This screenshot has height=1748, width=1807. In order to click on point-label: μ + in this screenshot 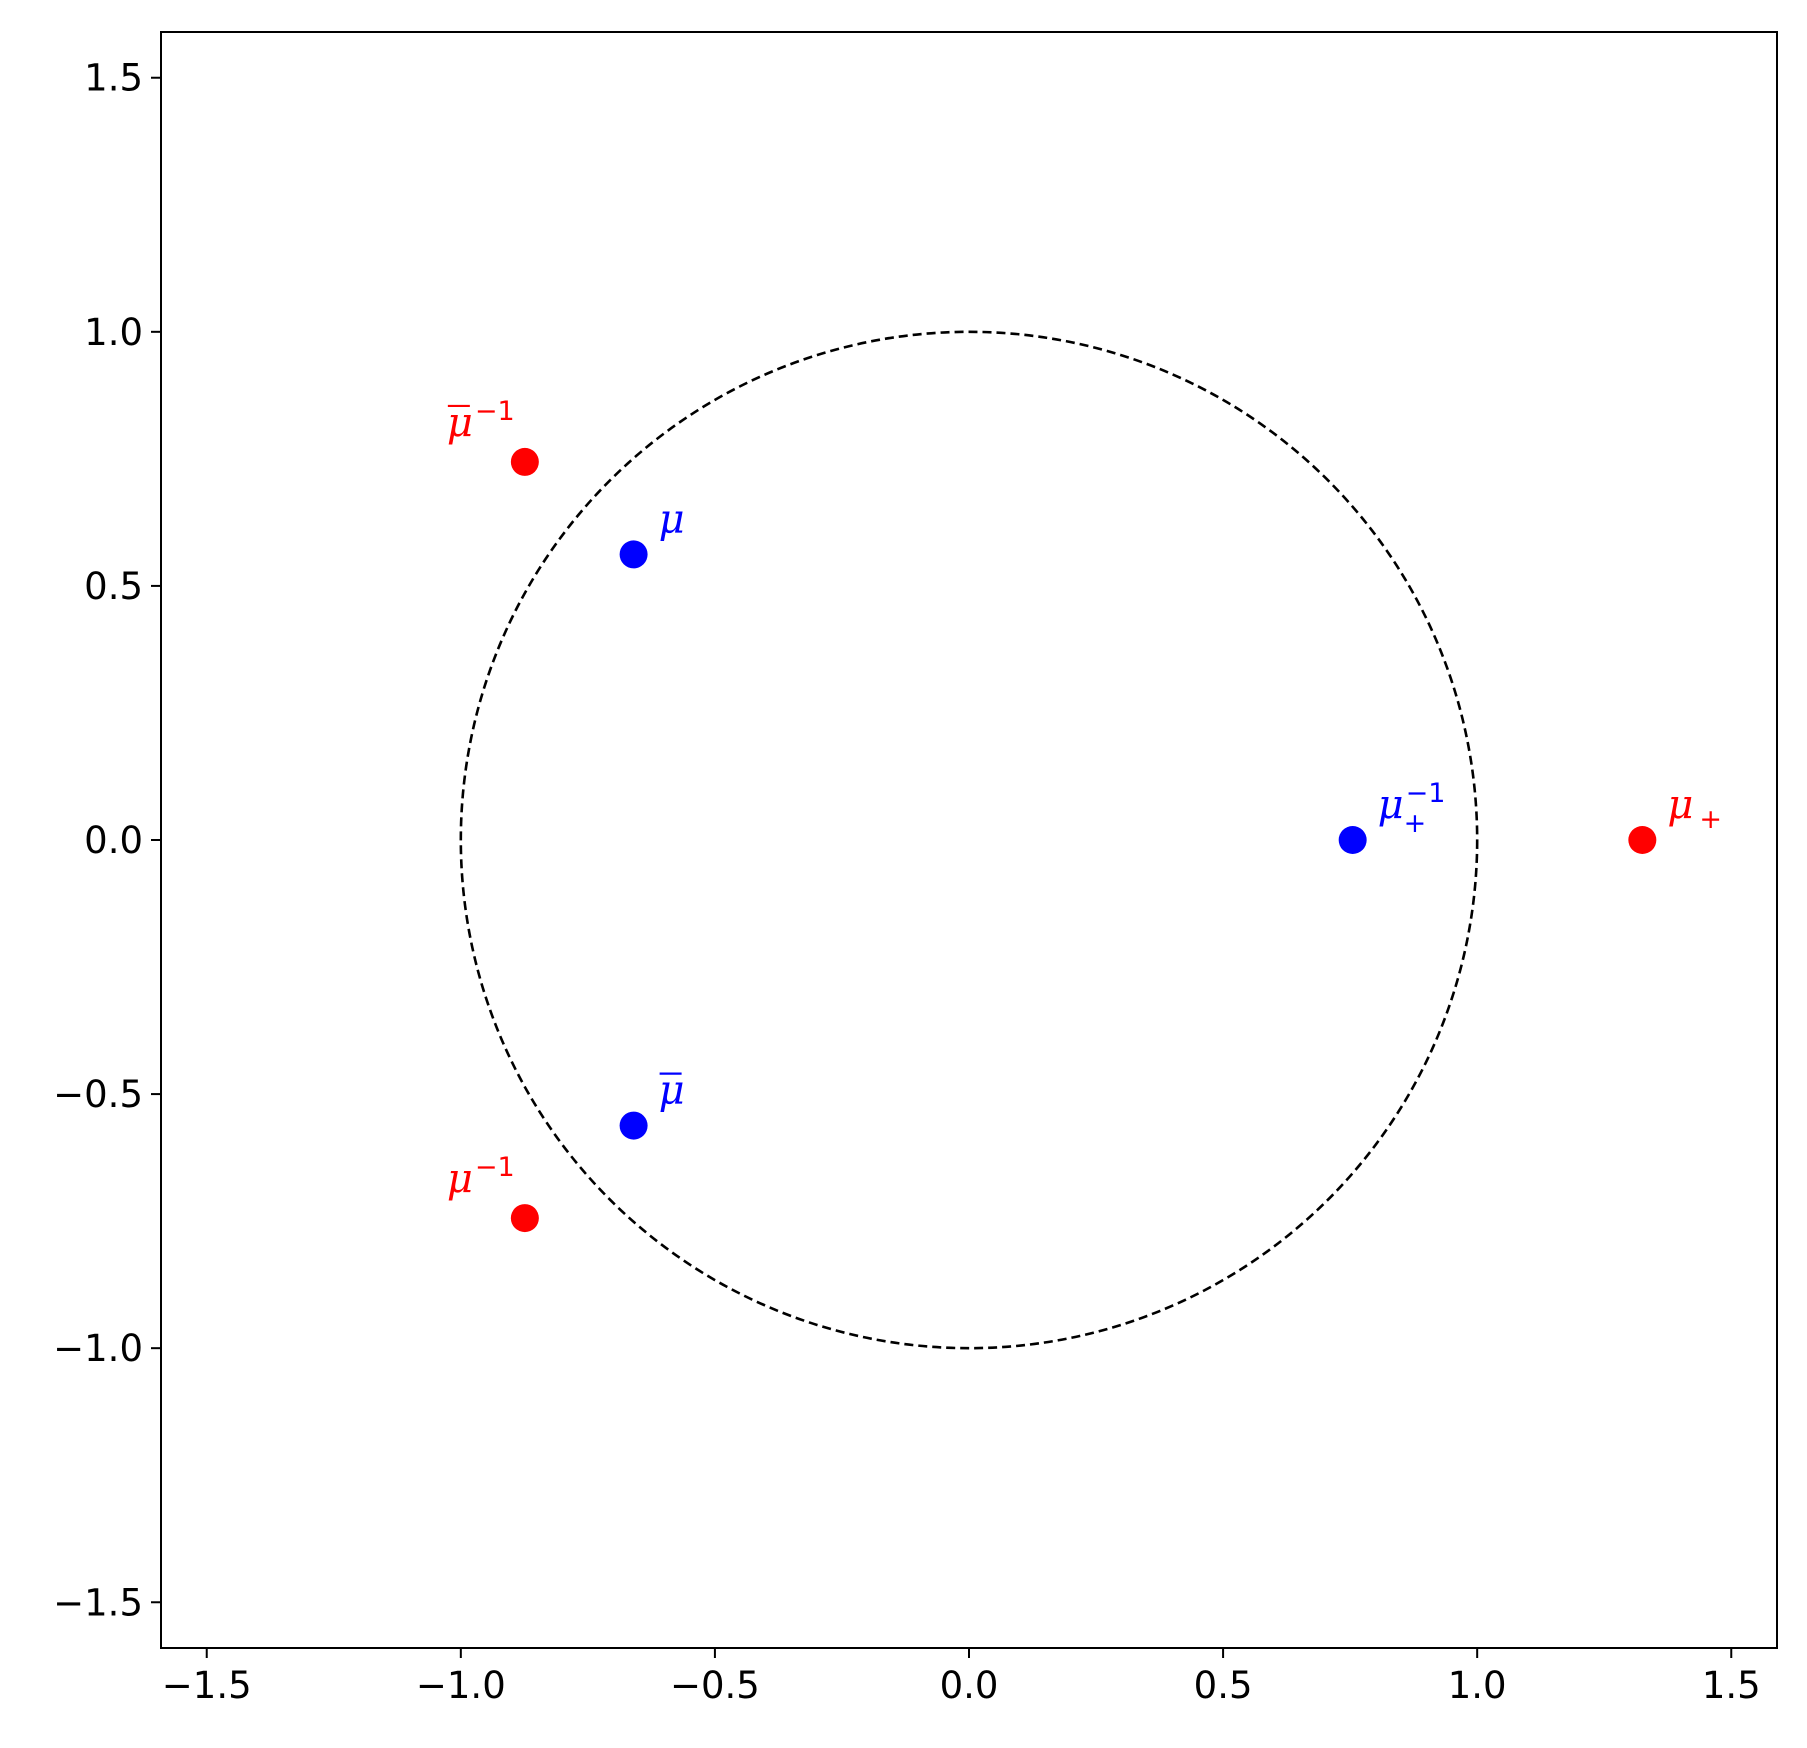, I will do `click(1694, 808)`.